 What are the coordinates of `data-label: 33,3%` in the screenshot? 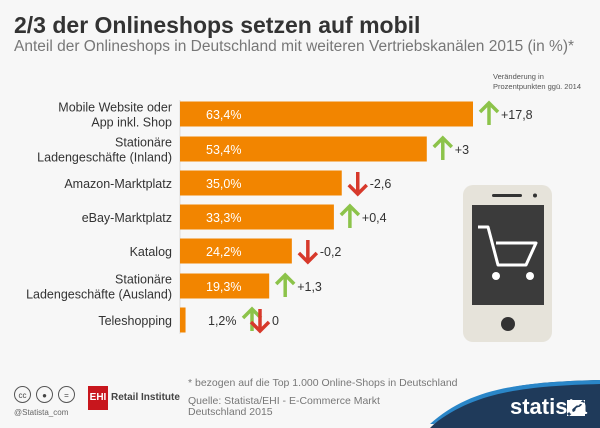 It's located at (223, 218).